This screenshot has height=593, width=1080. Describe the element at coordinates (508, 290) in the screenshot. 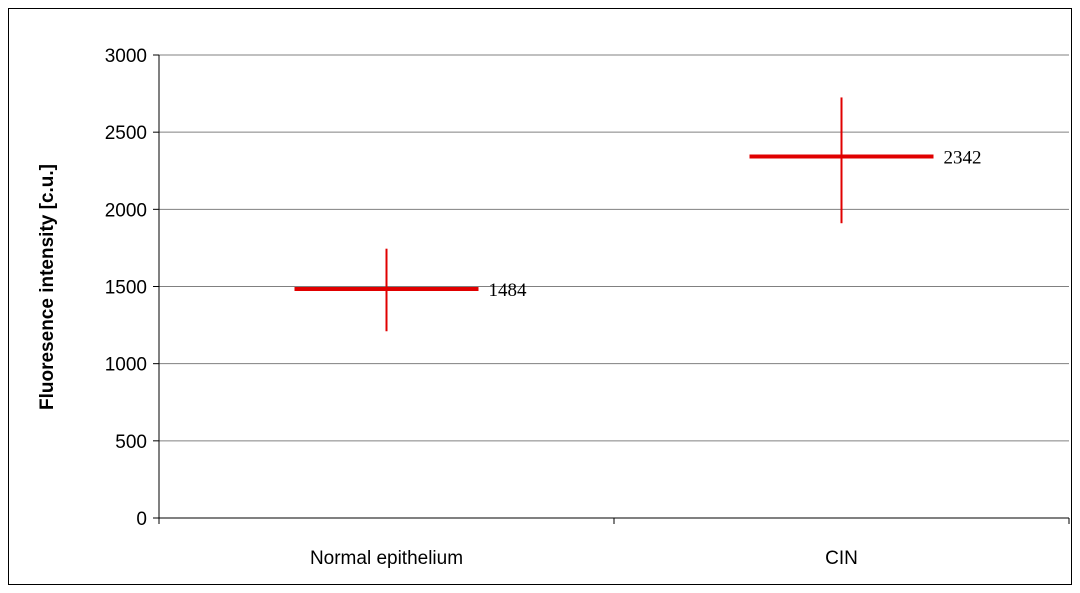

I see `data-label: 1484` at that location.